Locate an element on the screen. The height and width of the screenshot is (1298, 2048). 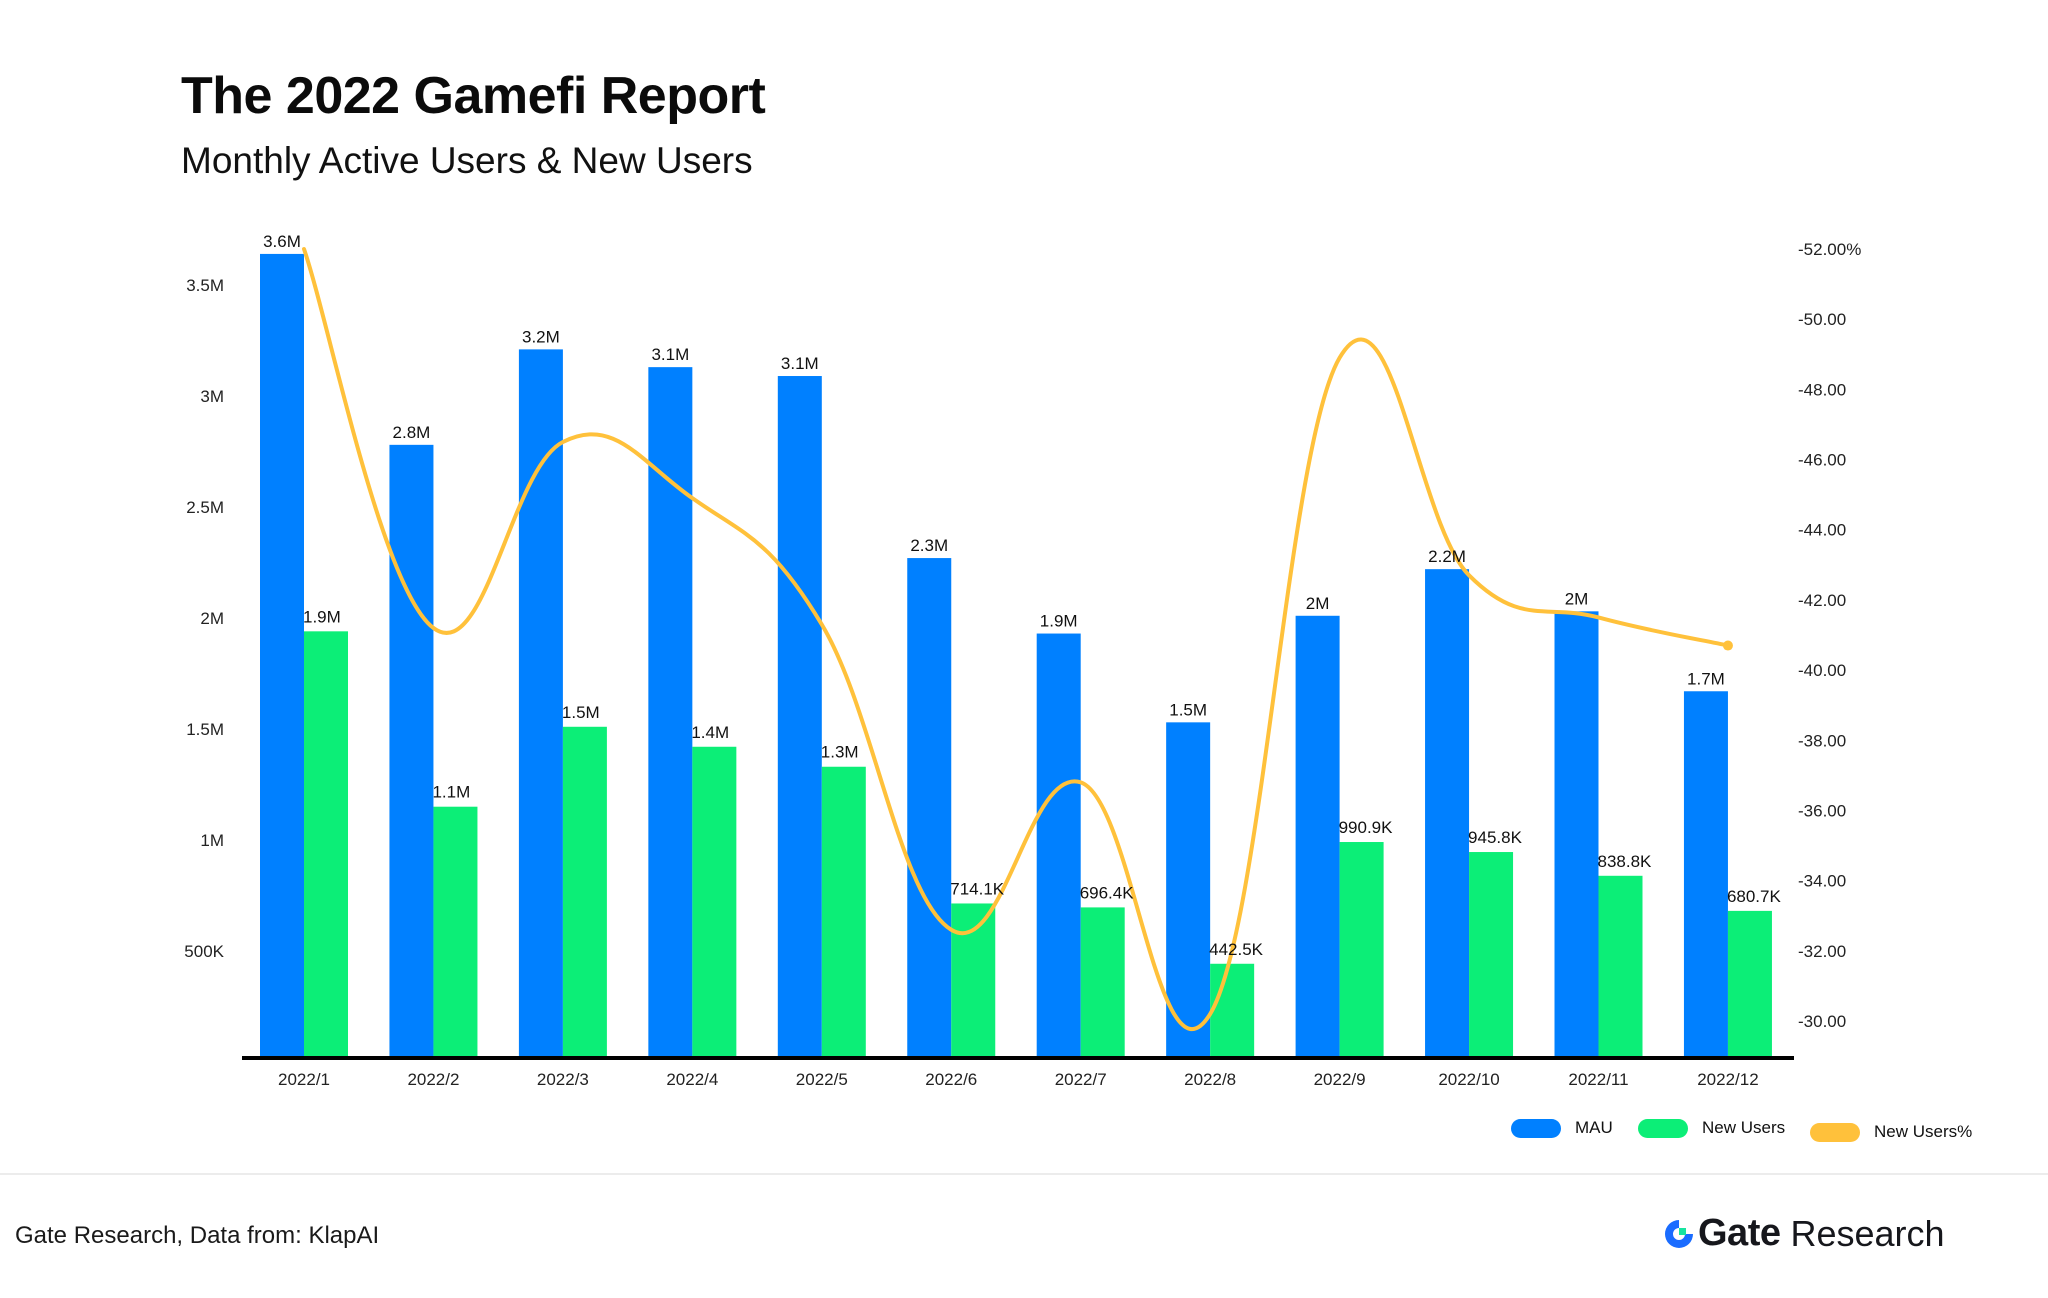
bar-mau-2022/2 is located at coordinates (411, 751).